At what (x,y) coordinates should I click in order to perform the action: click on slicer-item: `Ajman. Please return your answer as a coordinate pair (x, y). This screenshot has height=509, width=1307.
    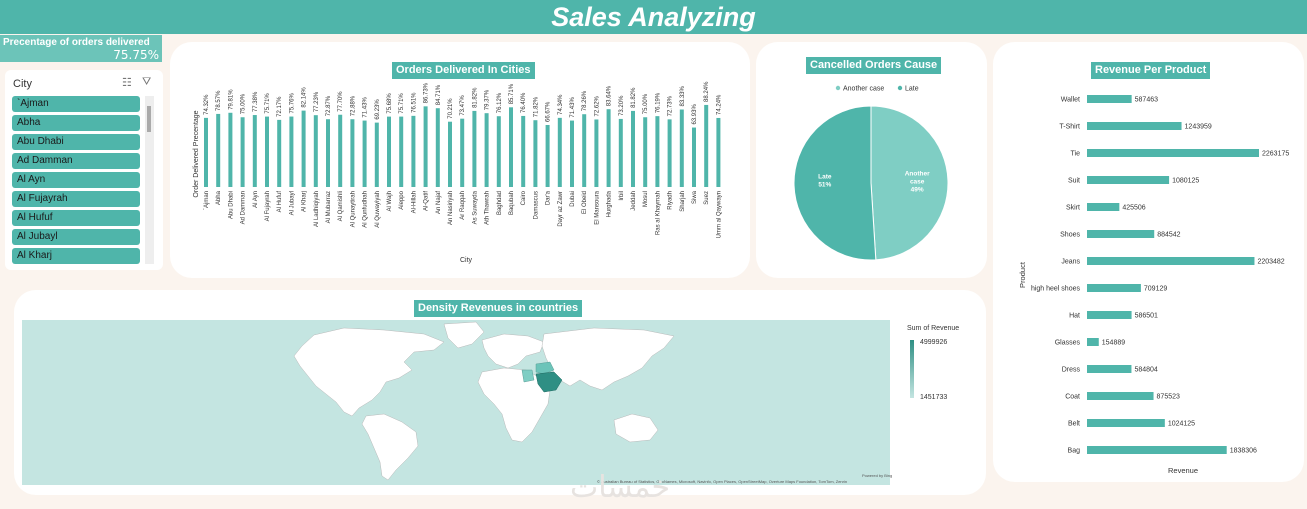
    Looking at the image, I should click on (76, 104).